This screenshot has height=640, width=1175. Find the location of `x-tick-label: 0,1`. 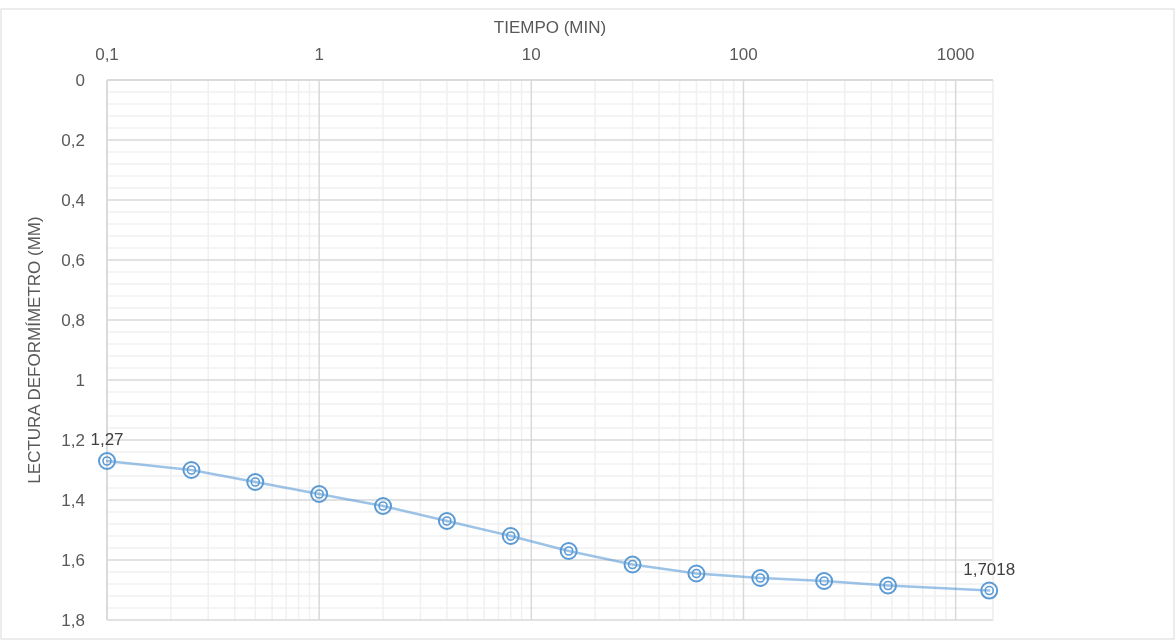

x-tick-label: 0,1 is located at coordinates (107, 54).